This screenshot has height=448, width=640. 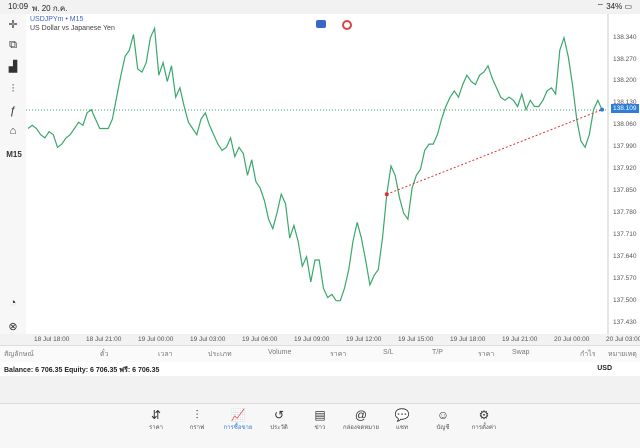 What do you see at coordinates (18, 6) in the screenshot?
I see `status-time: 10:09` at bounding box center [18, 6].